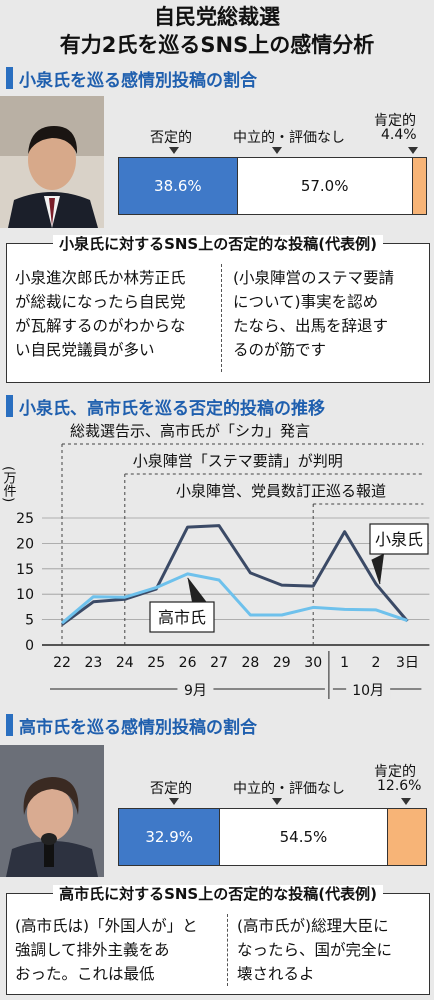  Describe the element at coordinates (100, 278) in the screenshot. I see `quote-line: 小泉進次郎氏か林芳正氏` at that location.